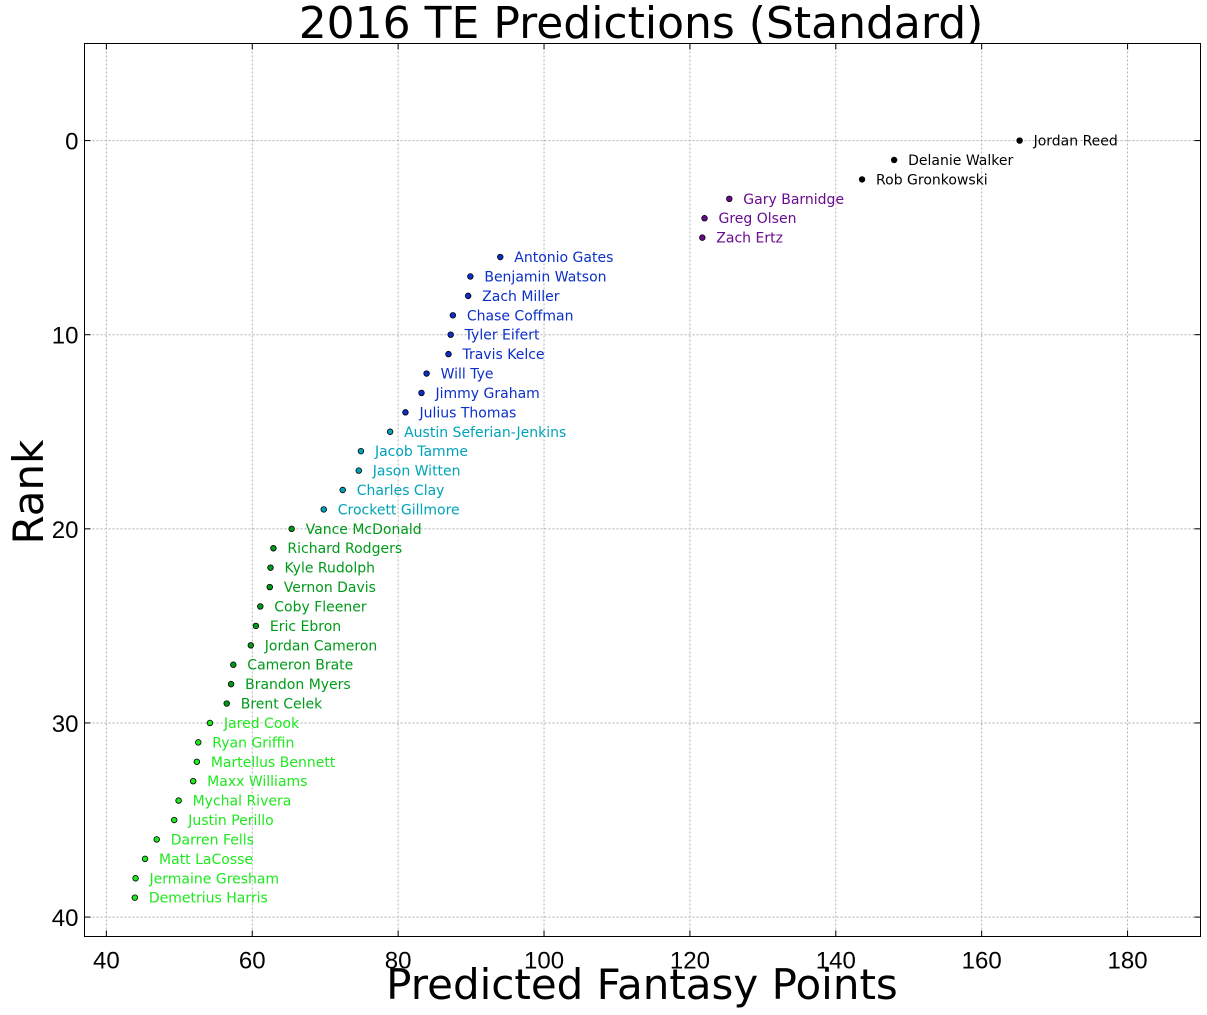 The image size is (1207, 1015). What do you see at coordinates (1075, 142) in the screenshot?
I see `point-label: Jordan Reed` at bounding box center [1075, 142].